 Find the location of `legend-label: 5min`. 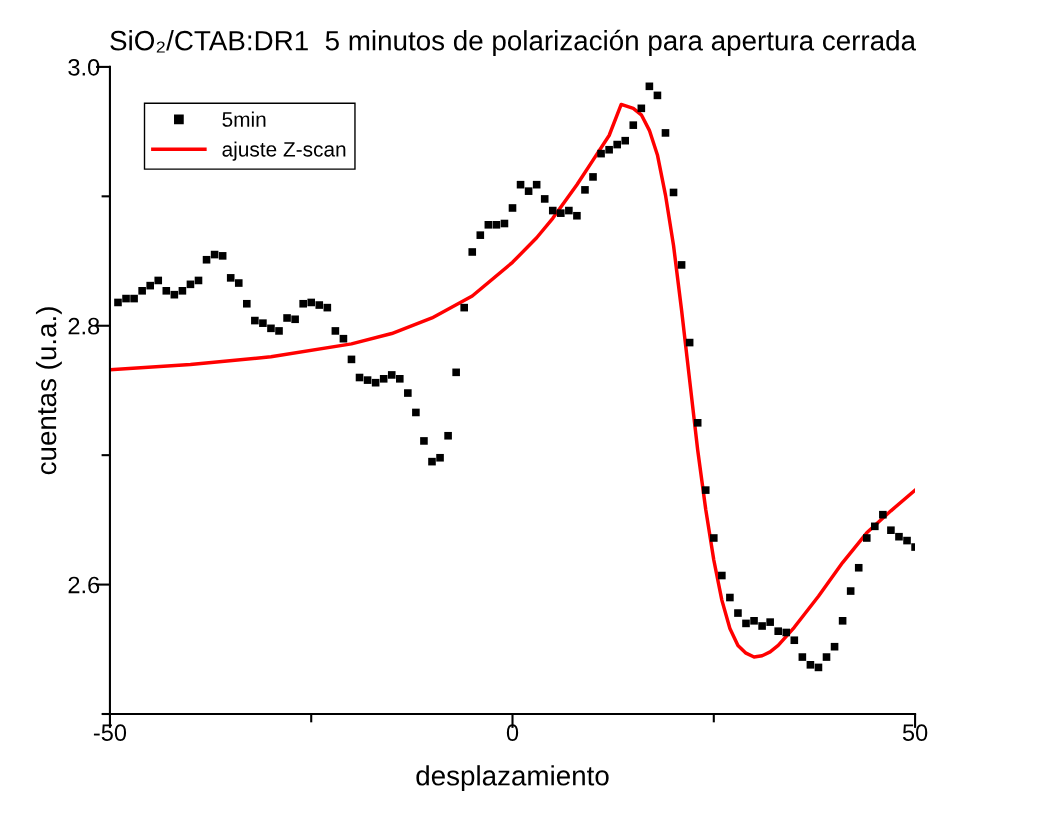

legend-label: 5min is located at coordinates (244, 119).